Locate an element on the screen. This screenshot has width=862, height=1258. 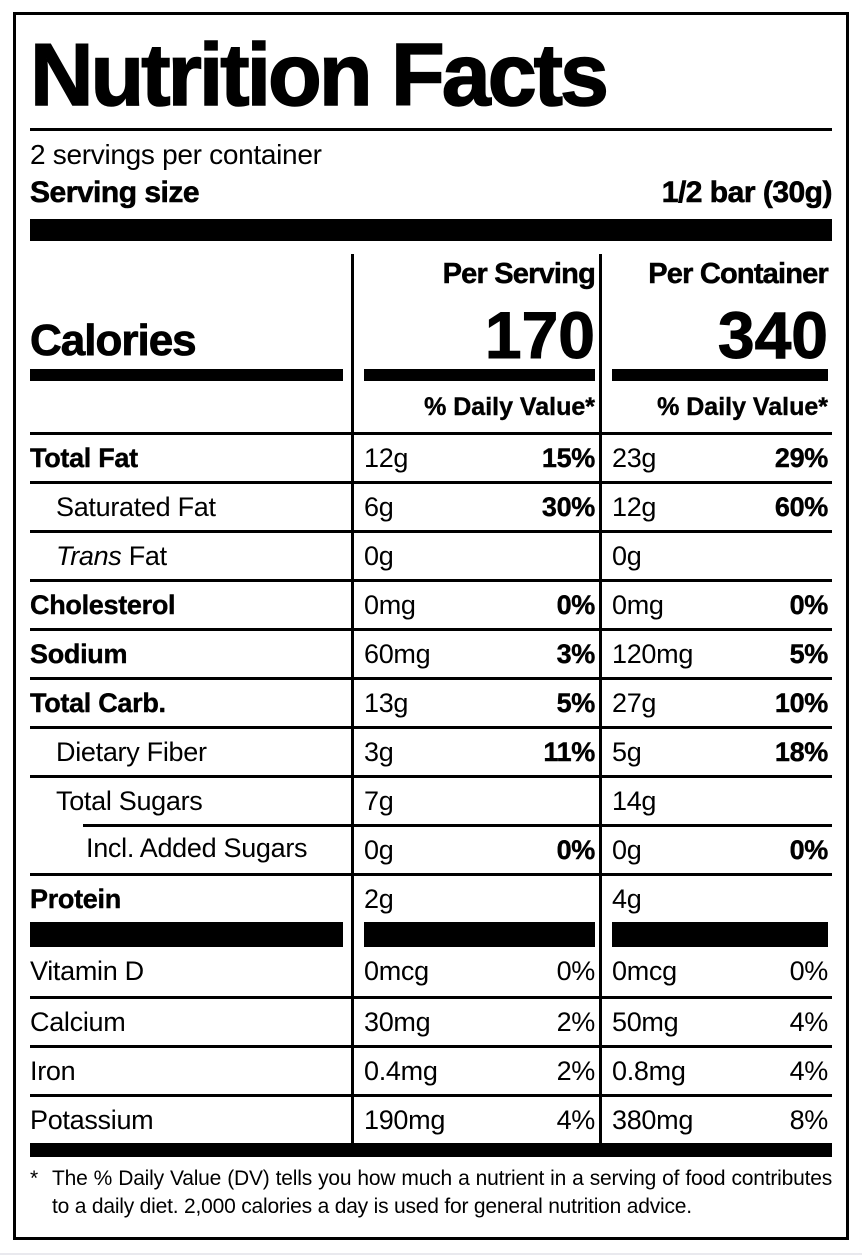
row-total-carb: Total Carb. is located at coordinates (190, 701).